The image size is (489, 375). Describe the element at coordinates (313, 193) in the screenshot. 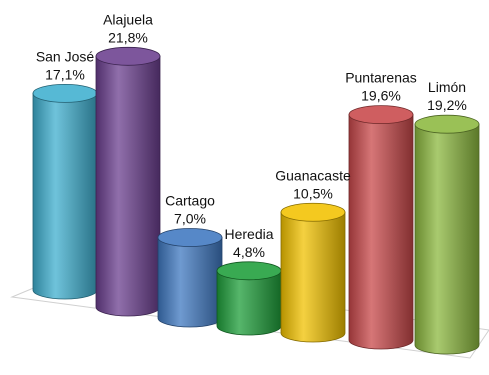

I see `value-label: 10,5%` at that location.